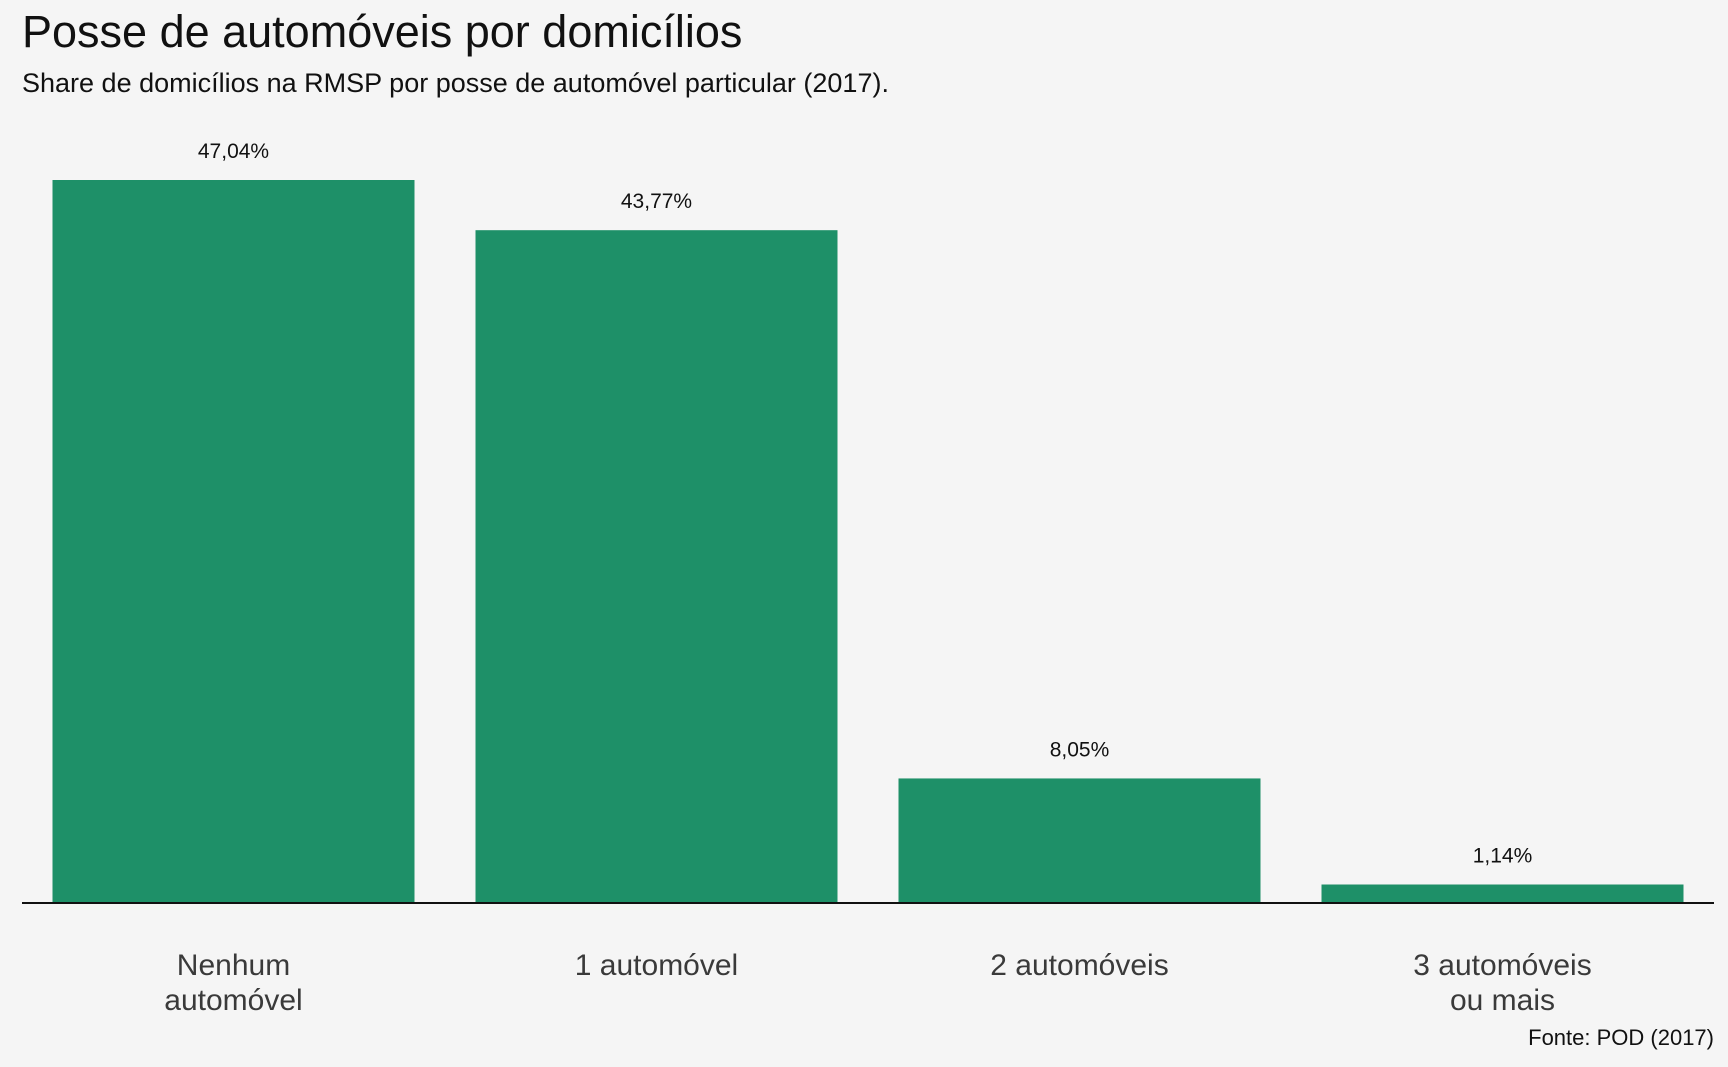 This screenshot has width=1728, height=1067. I want to click on bar-value-label: 43,77%, so click(656, 201).